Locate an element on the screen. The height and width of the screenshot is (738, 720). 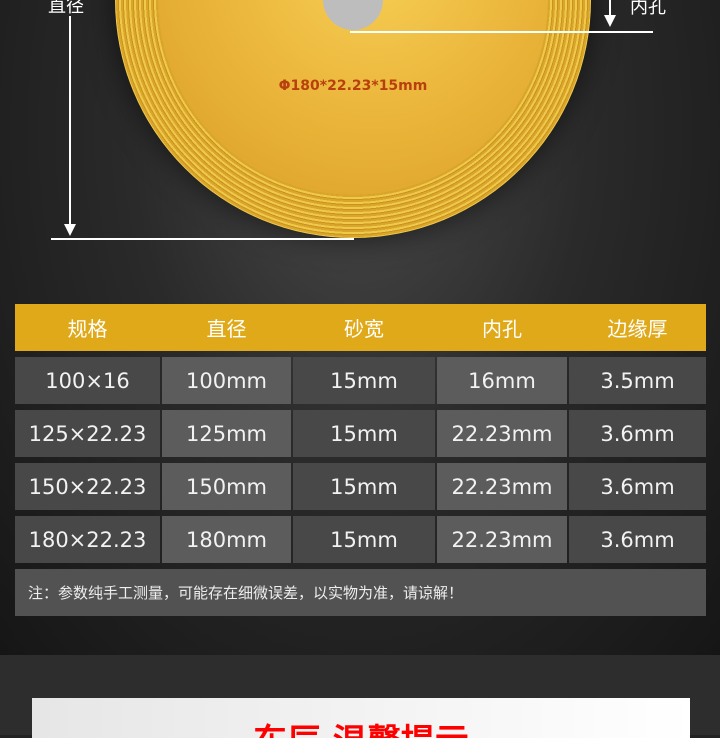
table-cell: 3.5mm is located at coordinates (637, 380).